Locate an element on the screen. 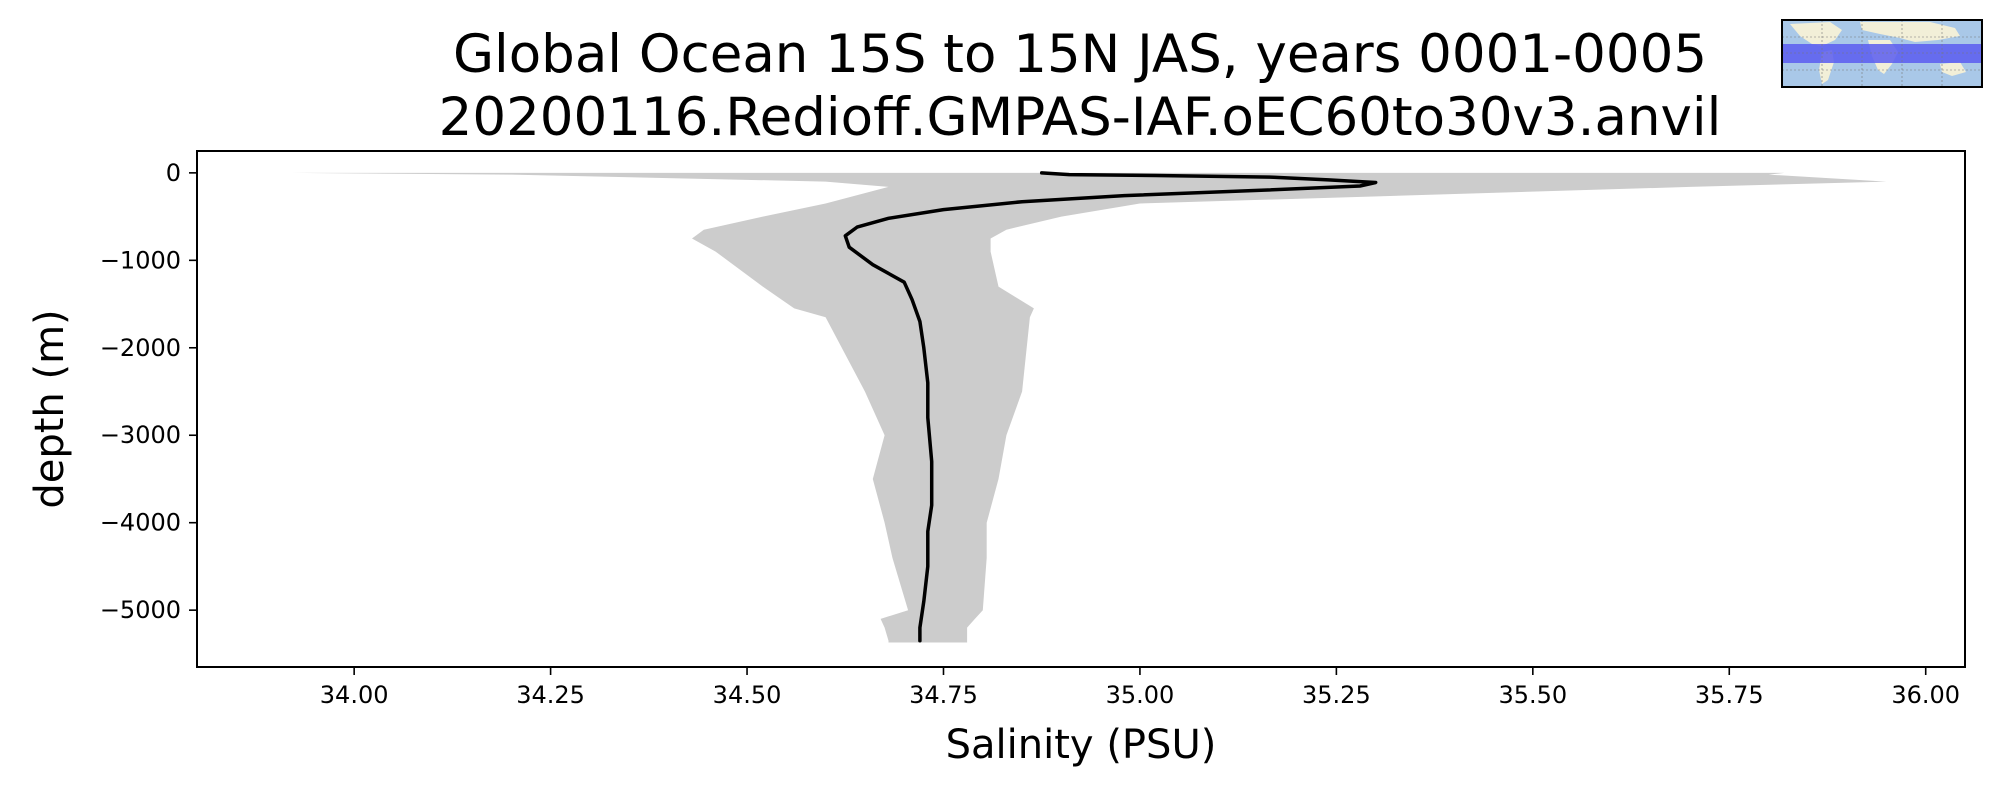 The width and height of the screenshot is (2000, 800). x-tick-label: 36.00 is located at coordinates (1925, 695).